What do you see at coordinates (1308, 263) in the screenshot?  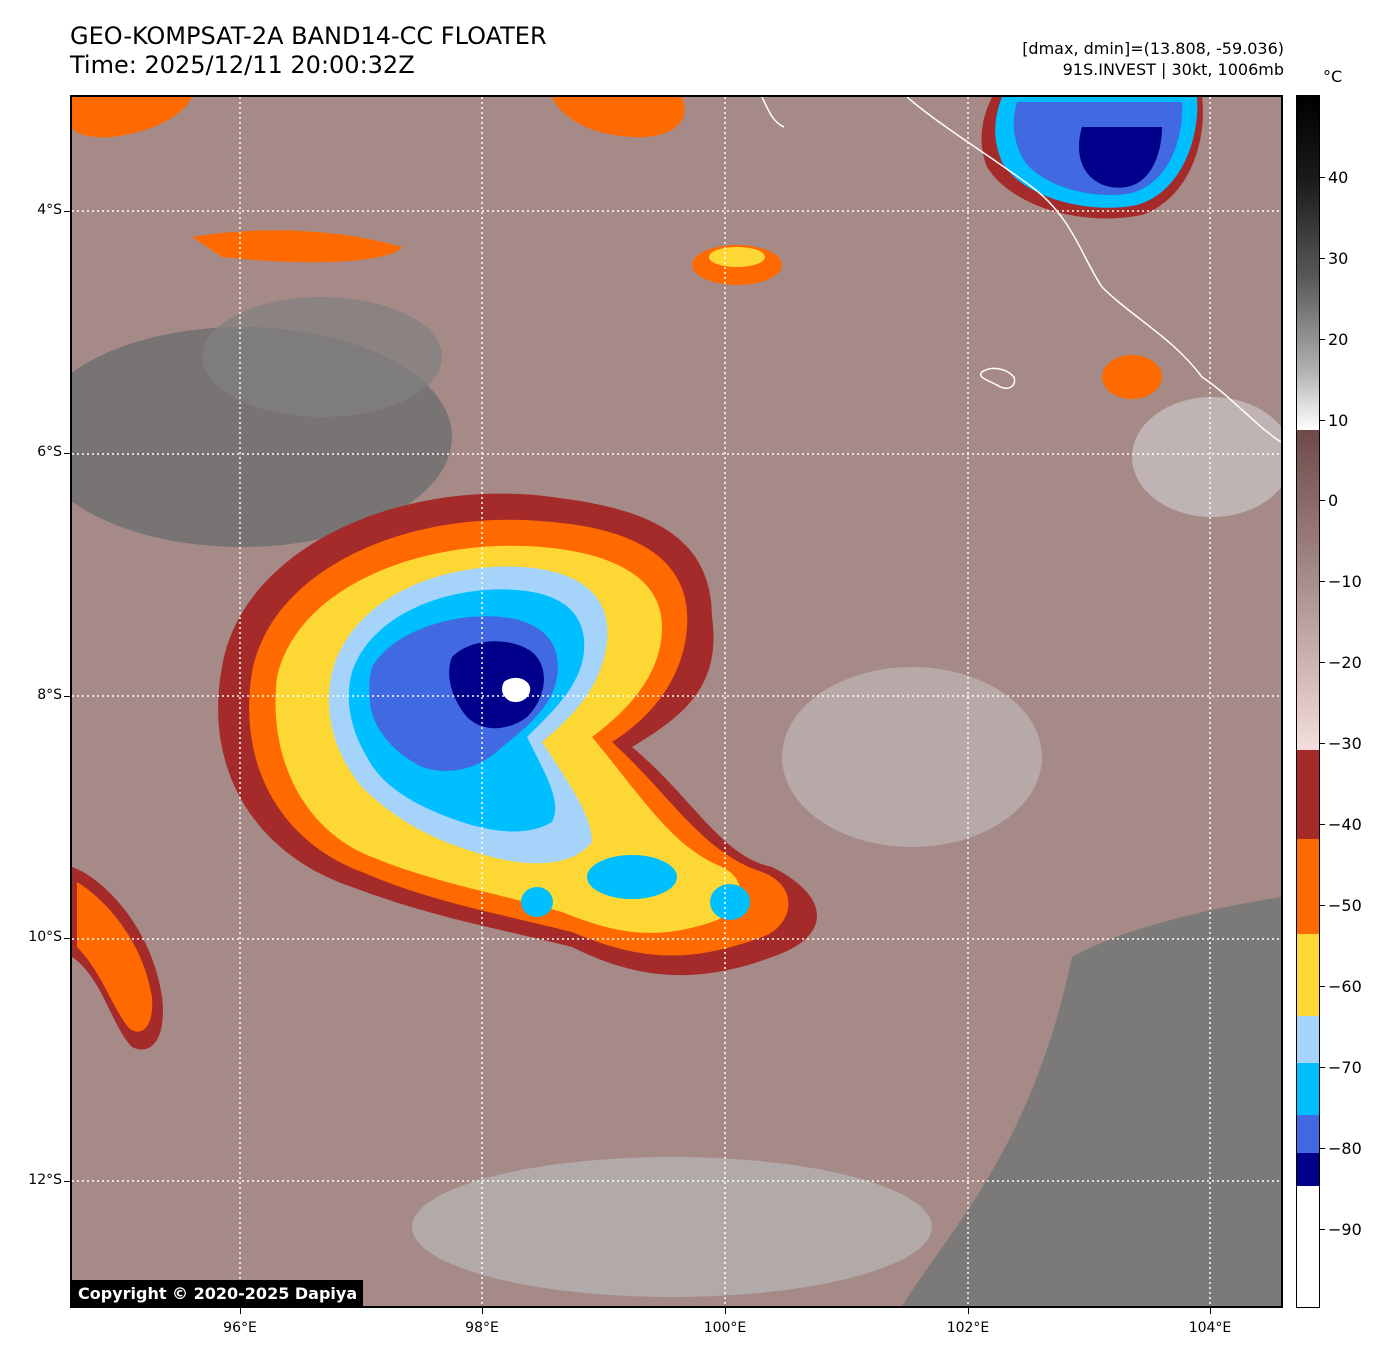 I see `colorbar-segment-gray` at bounding box center [1308, 263].